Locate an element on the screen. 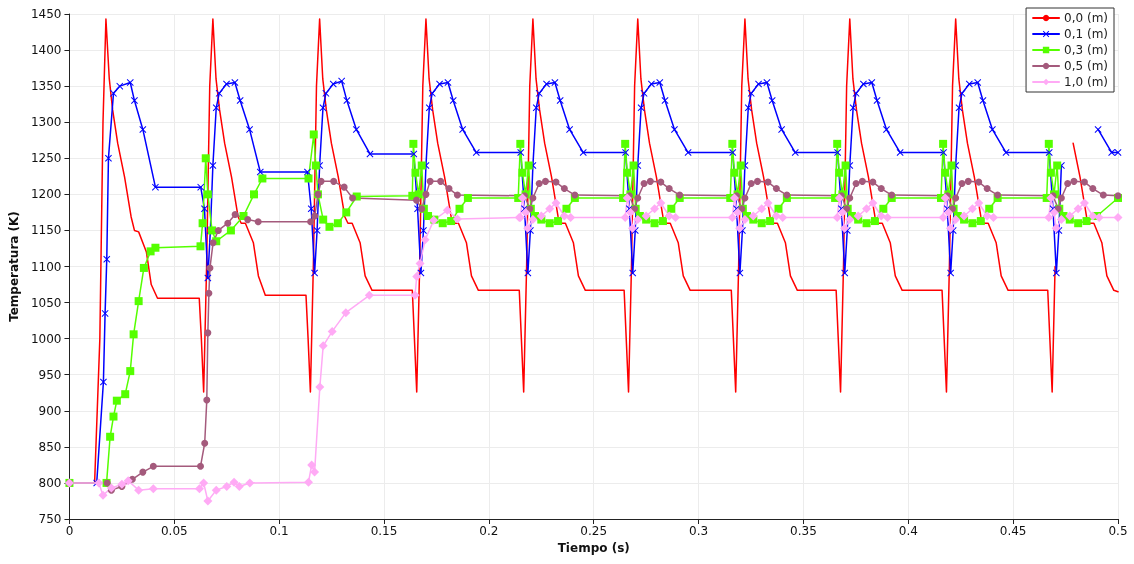 The width and height of the screenshot is (1134, 564). y-tick-label: 1450 is located at coordinates (46, 14).